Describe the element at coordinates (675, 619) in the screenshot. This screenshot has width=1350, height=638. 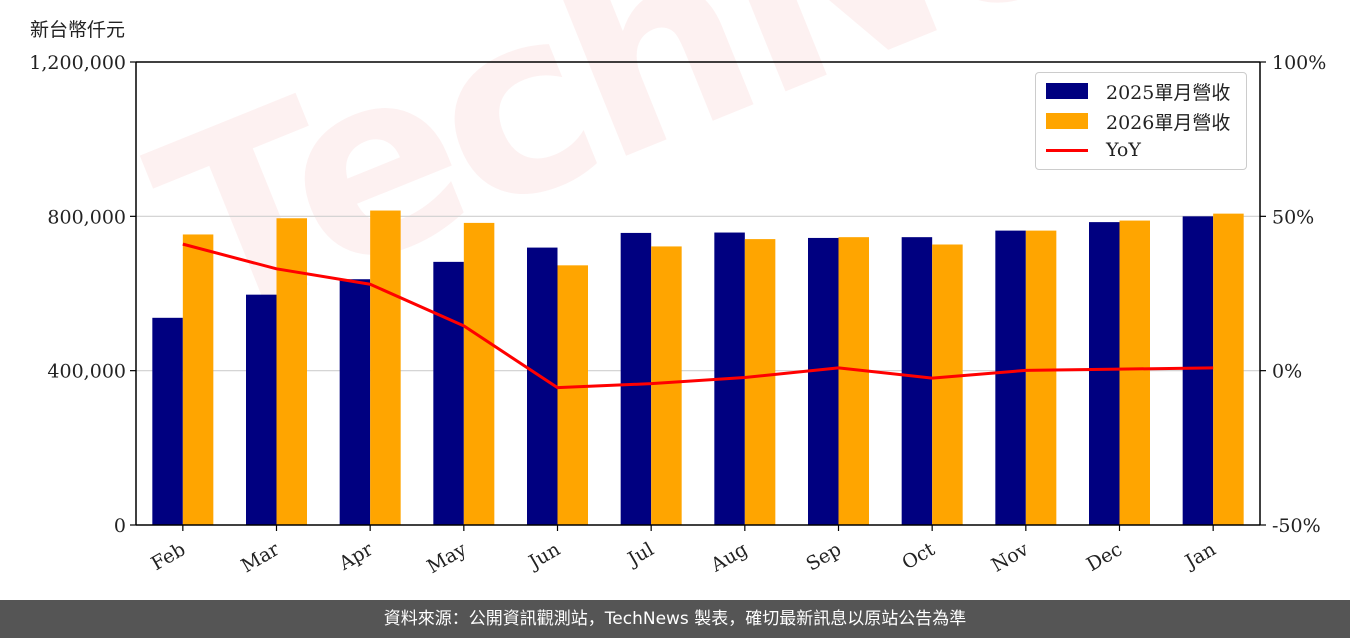
I see `source-footer: 資料來源：公開資訊觀測站，TechNews 製表，確切最新訊息以原站公告為準` at that location.